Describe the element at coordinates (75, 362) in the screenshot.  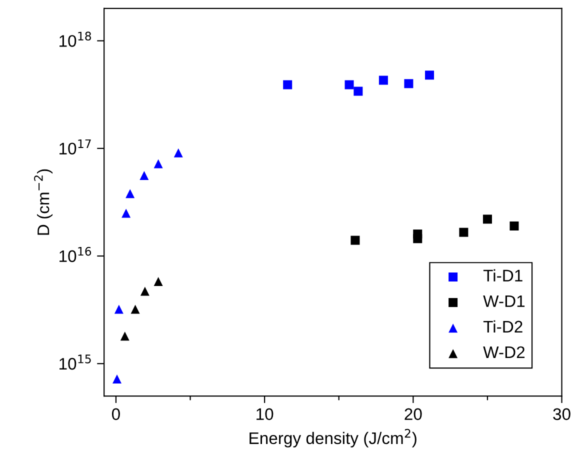
I see `y-tick-label: 10$^{15}$` at that location.